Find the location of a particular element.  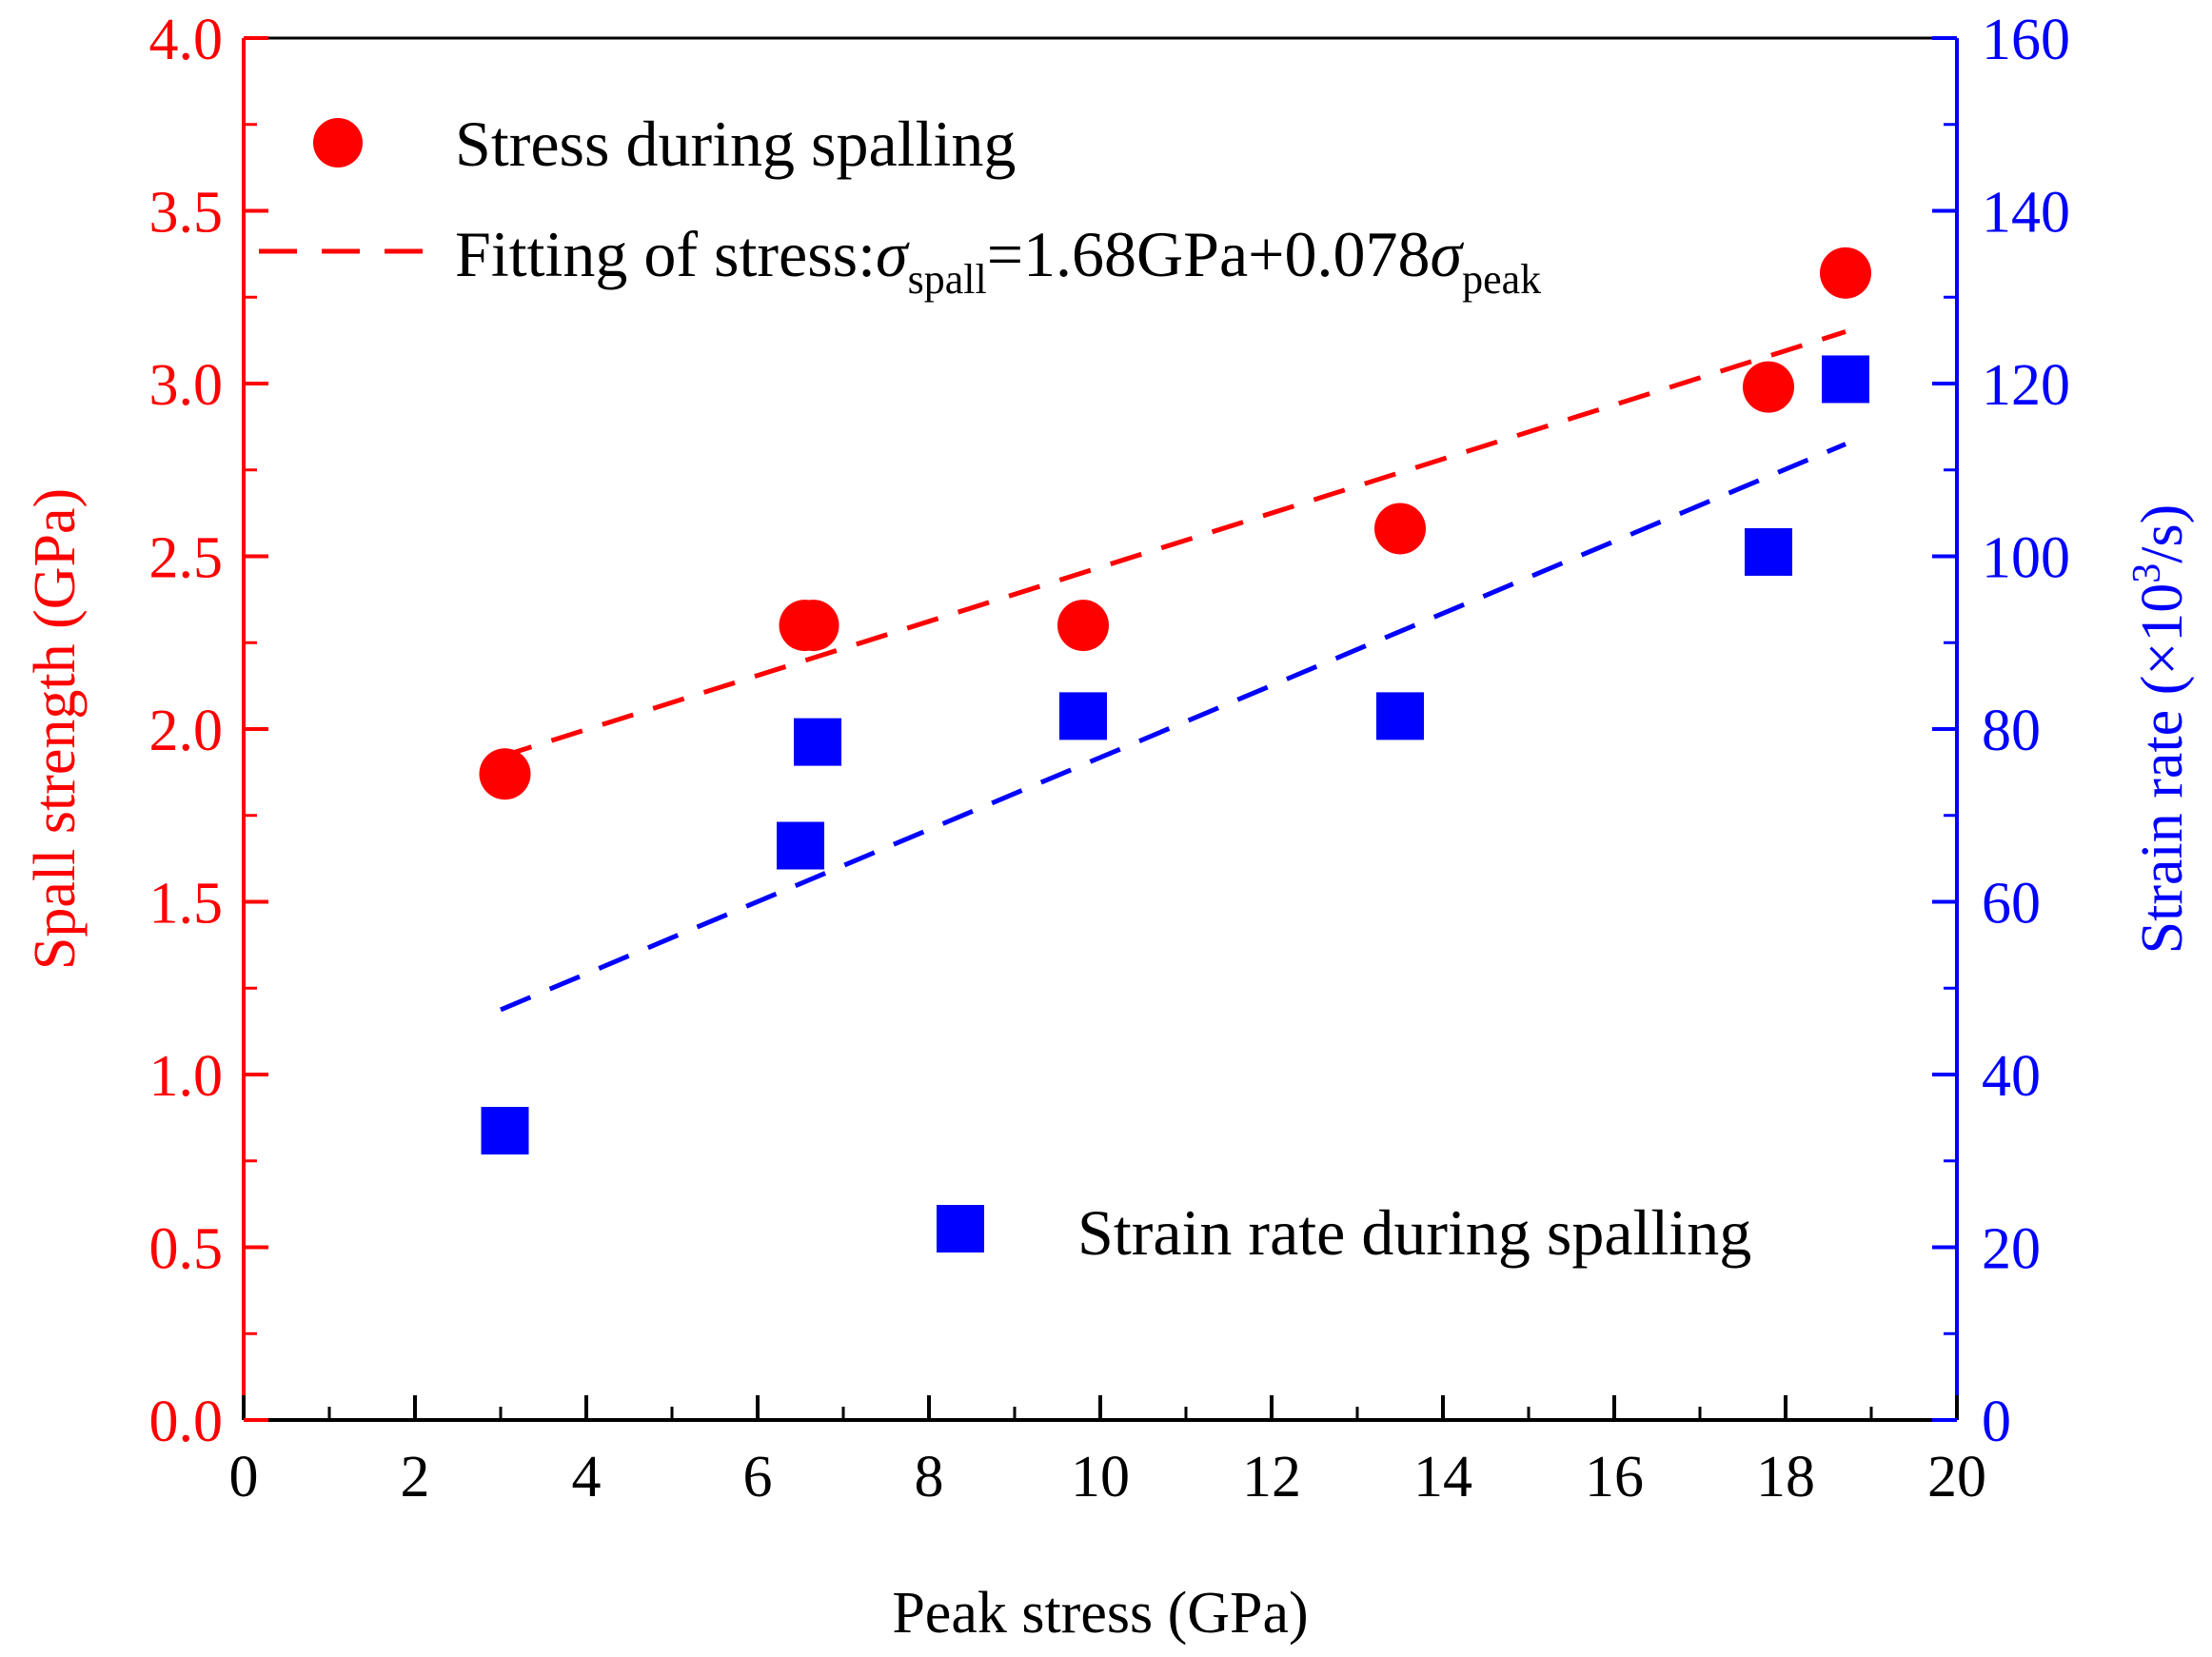

left-y-tick-label: 2.5 is located at coordinates (186, 558).